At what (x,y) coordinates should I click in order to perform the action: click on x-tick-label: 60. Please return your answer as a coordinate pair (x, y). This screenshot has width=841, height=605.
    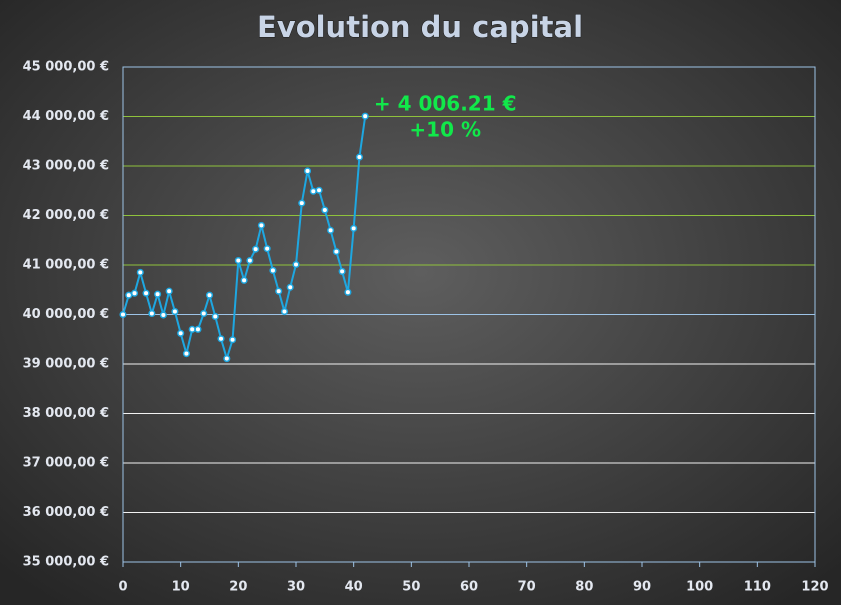
    Looking at the image, I should click on (469, 587).